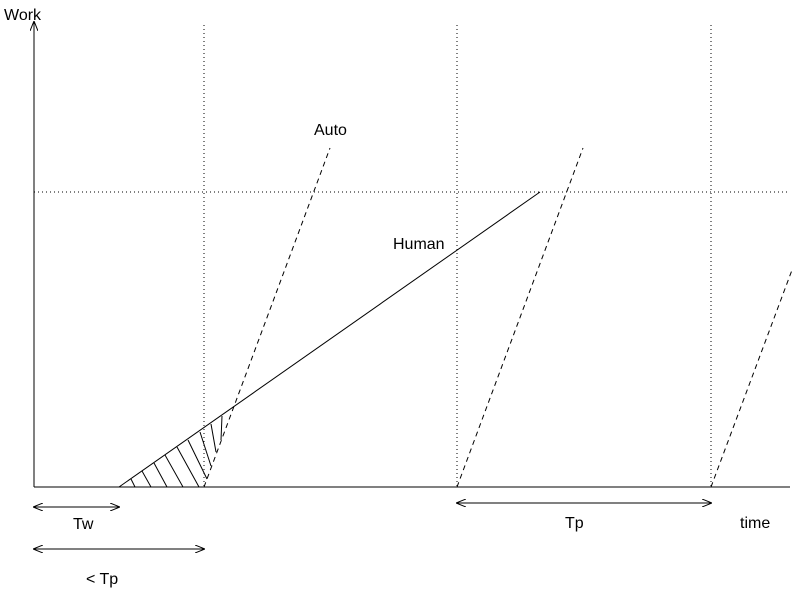 Image resolution: width=792 pixels, height=597 pixels. What do you see at coordinates (83, 524) in the screenshot?
I see `tw-label: Tw` at bounding box center [83, 524].